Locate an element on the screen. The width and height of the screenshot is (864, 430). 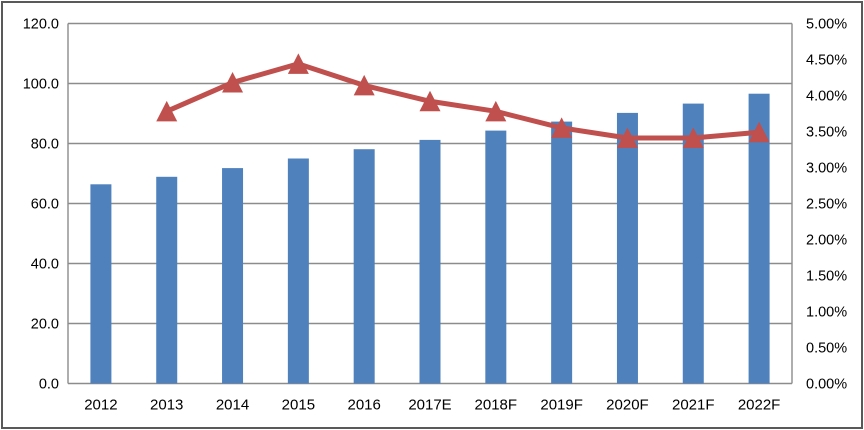
bar-2013 is located at coordinates (167, 280).